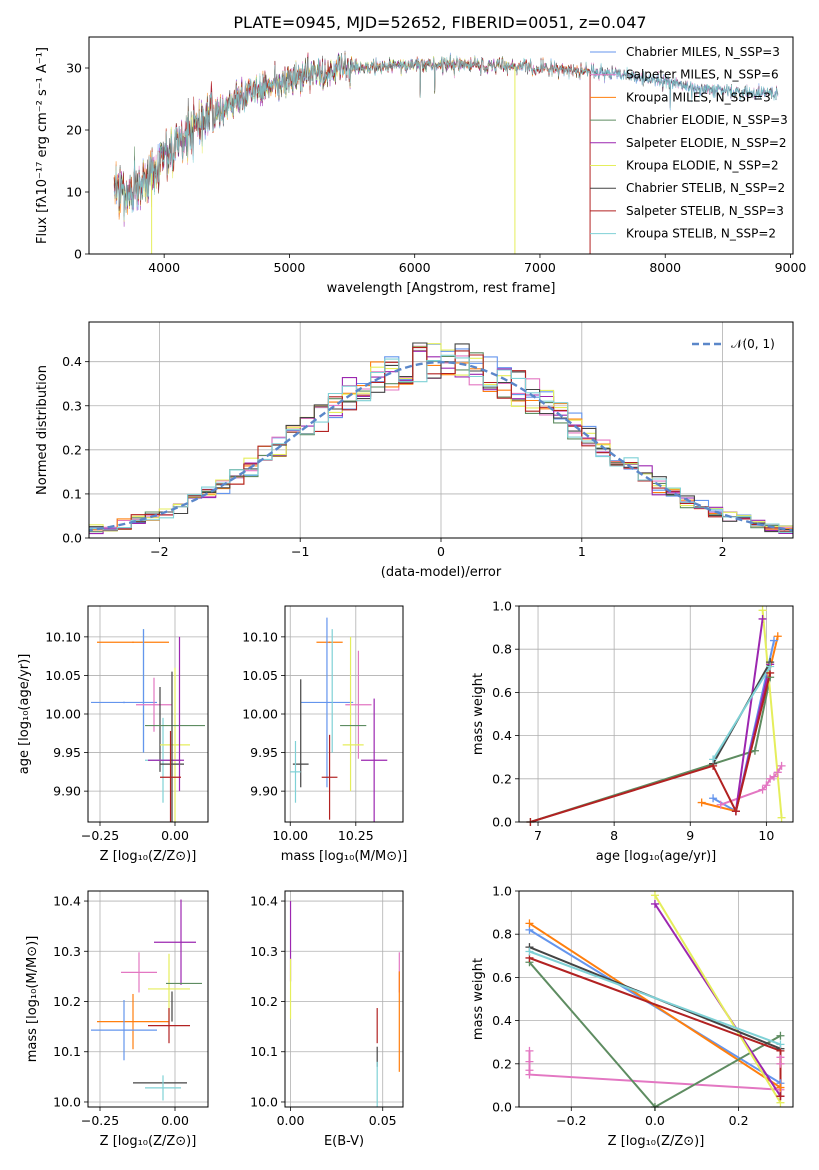 The width and height of the screenshot is (819, 1170). I want to click on x-tick-label: 8000, so click(665, 267).